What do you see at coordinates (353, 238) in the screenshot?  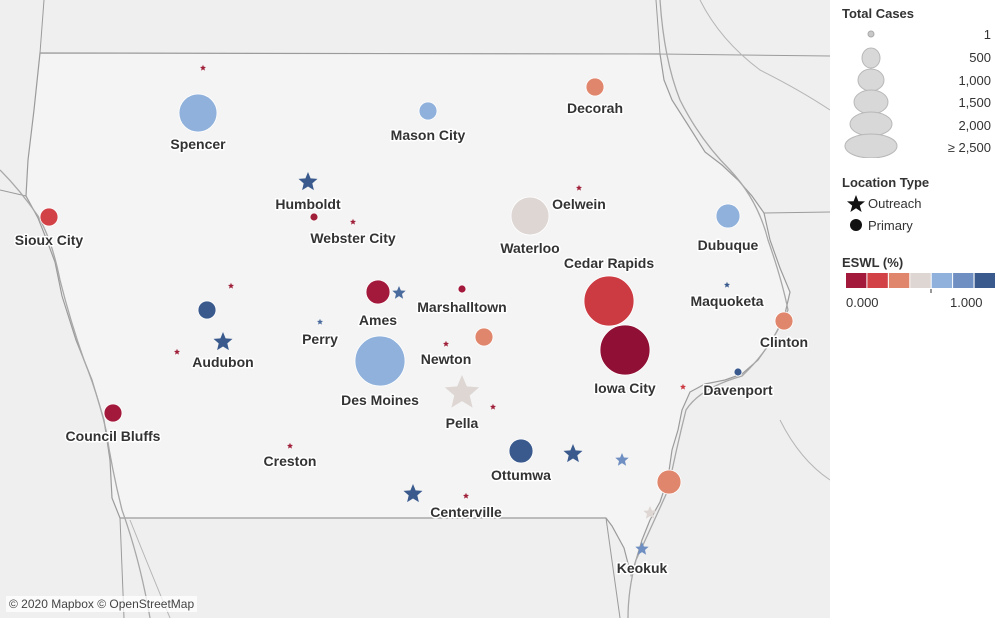 I see `city-label-webster-city: Webster City` at bounding box center [353, 238].